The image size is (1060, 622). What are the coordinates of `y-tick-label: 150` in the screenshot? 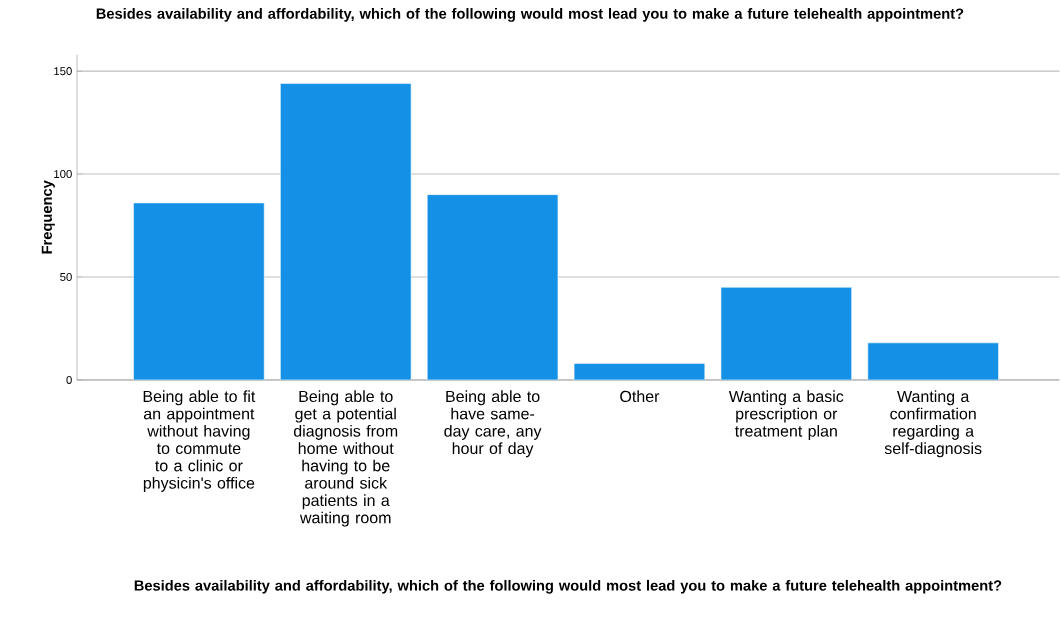 It's located at (63, 71).